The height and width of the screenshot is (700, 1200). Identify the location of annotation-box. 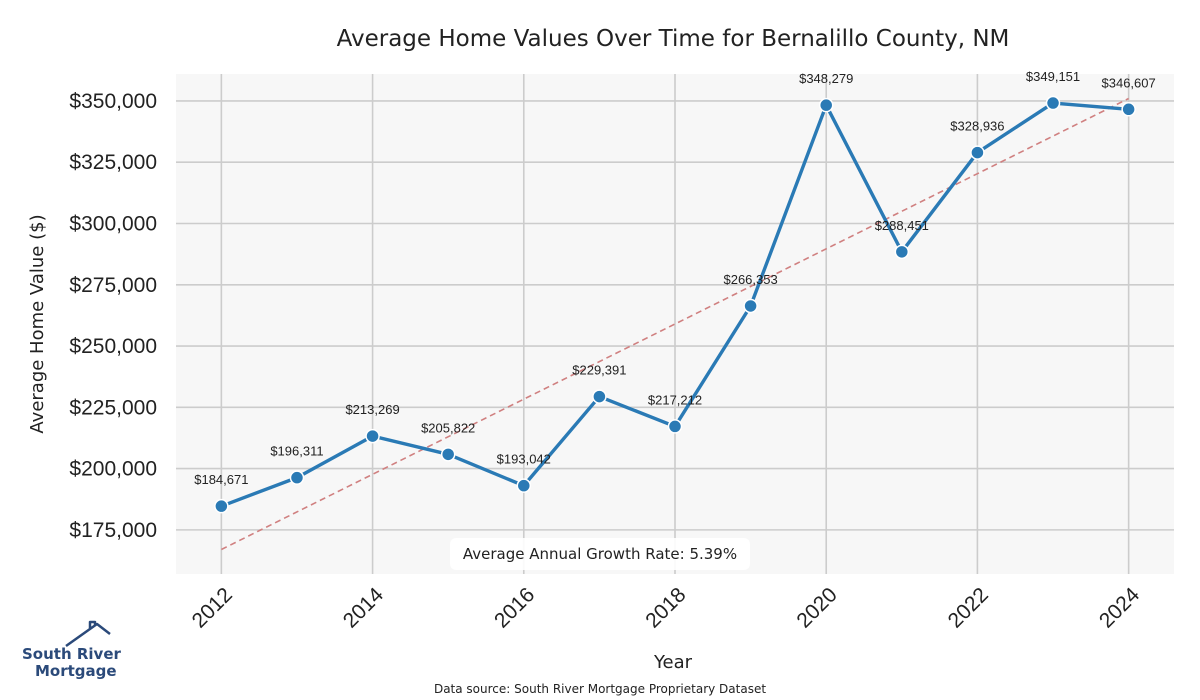
(600, 554).